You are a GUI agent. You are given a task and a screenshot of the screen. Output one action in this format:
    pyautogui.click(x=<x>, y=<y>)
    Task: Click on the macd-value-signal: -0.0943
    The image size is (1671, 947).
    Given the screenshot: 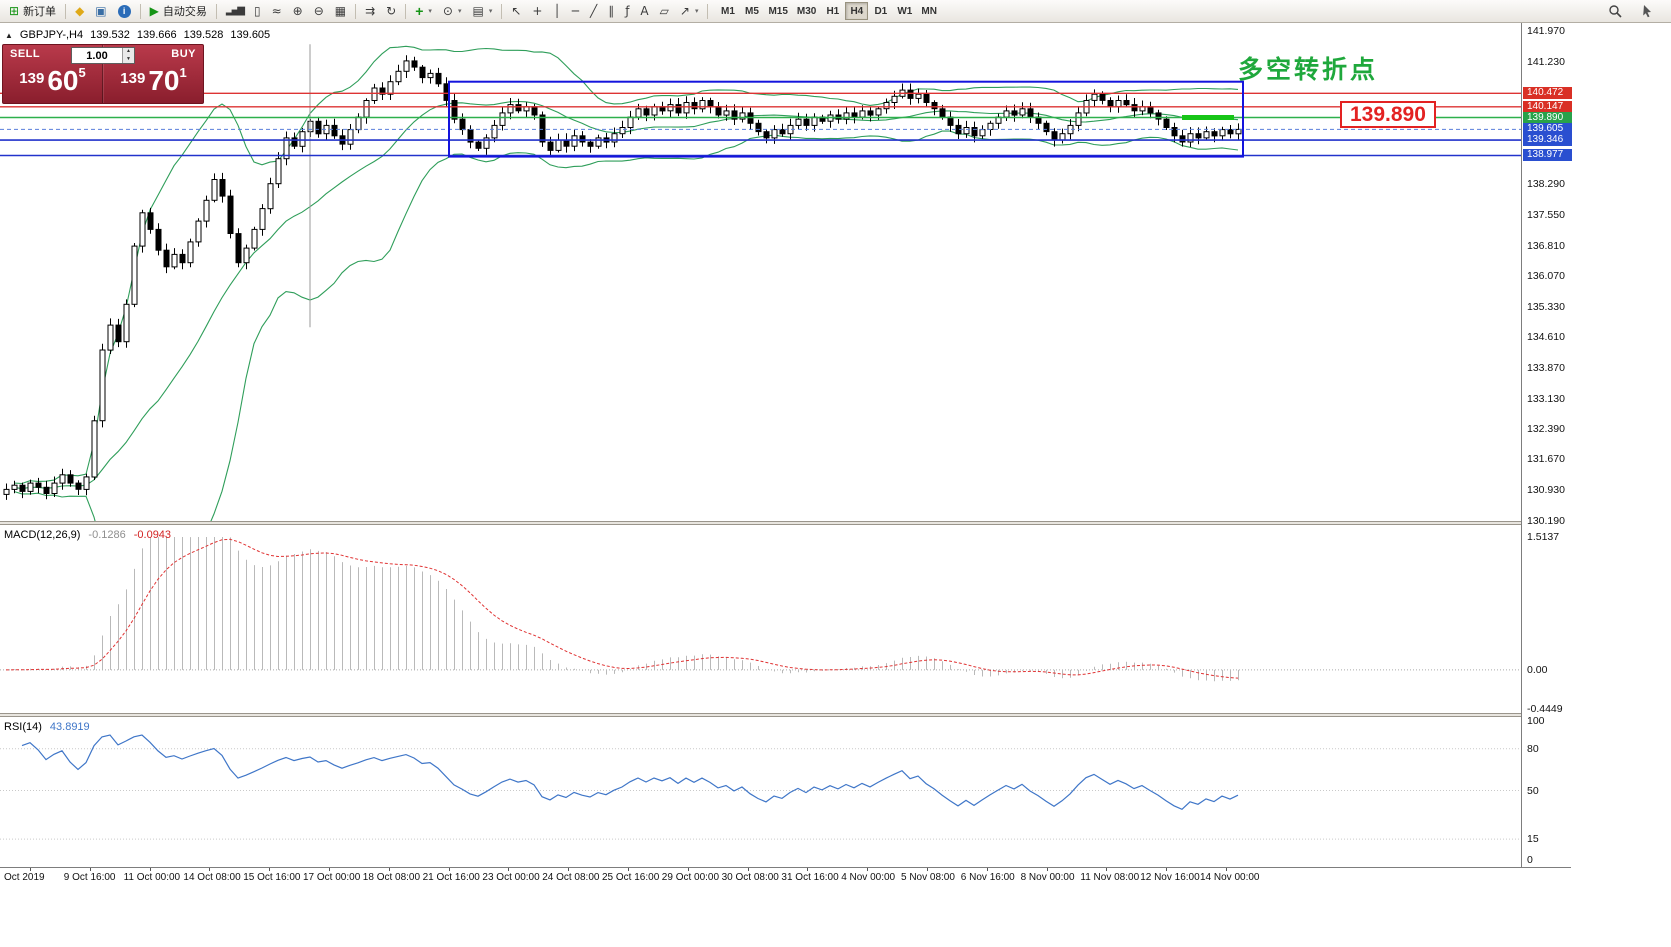 What is the action you would take?
    pyautogui.click(x=152, y=535)
    